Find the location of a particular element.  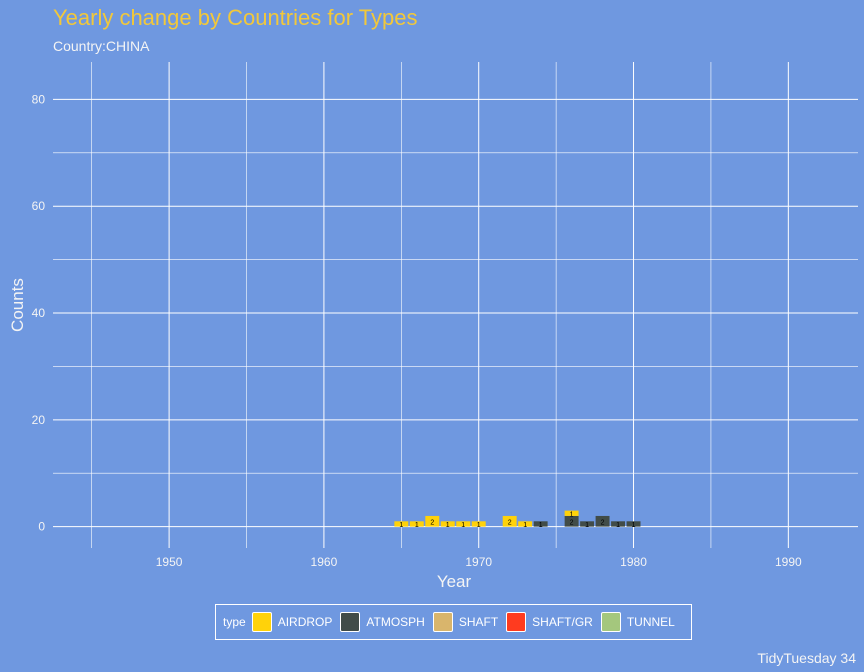

x-tick-label: 1950 is located at coordinates (169, 562).